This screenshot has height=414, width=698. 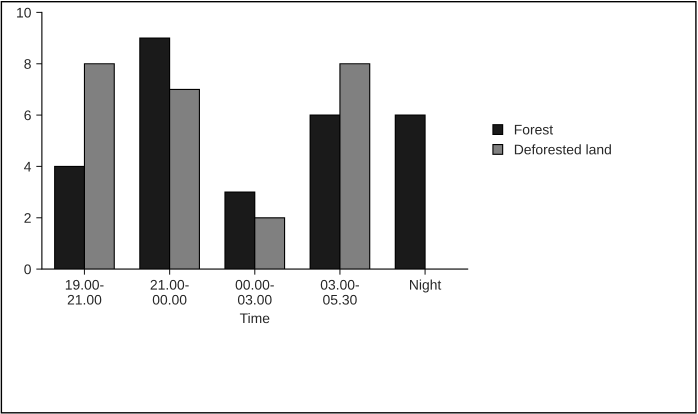 I want to click on y-tick-label: 6, so click(x=27, y=115).